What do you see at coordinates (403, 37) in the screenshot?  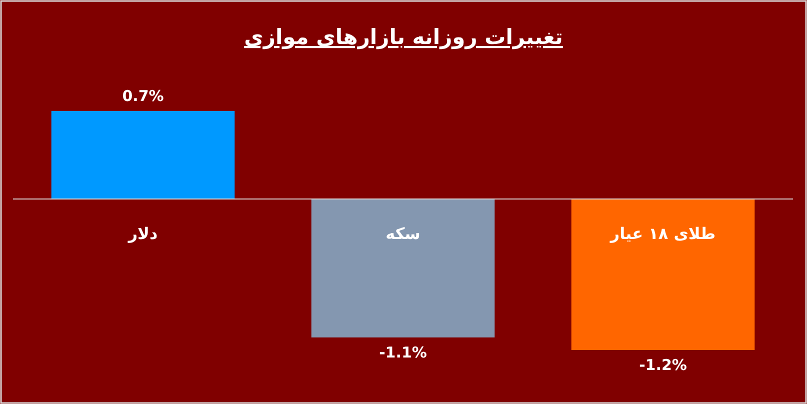 I see `chart-title: تغییرات روزانه بازارهای موازی` at bounding box center [403, 37].